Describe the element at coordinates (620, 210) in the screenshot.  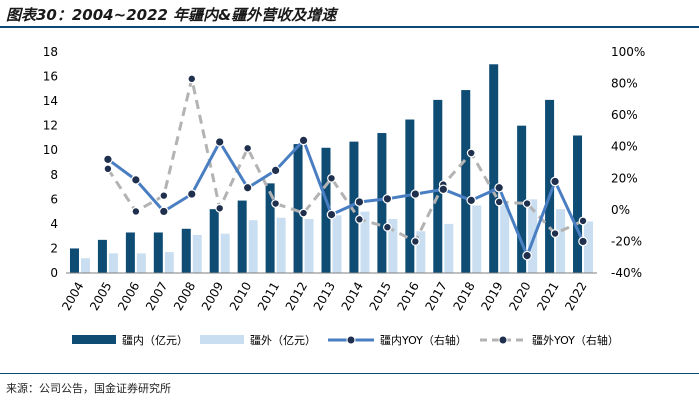
I see `right-axis-tick-label: 0%` at that location.